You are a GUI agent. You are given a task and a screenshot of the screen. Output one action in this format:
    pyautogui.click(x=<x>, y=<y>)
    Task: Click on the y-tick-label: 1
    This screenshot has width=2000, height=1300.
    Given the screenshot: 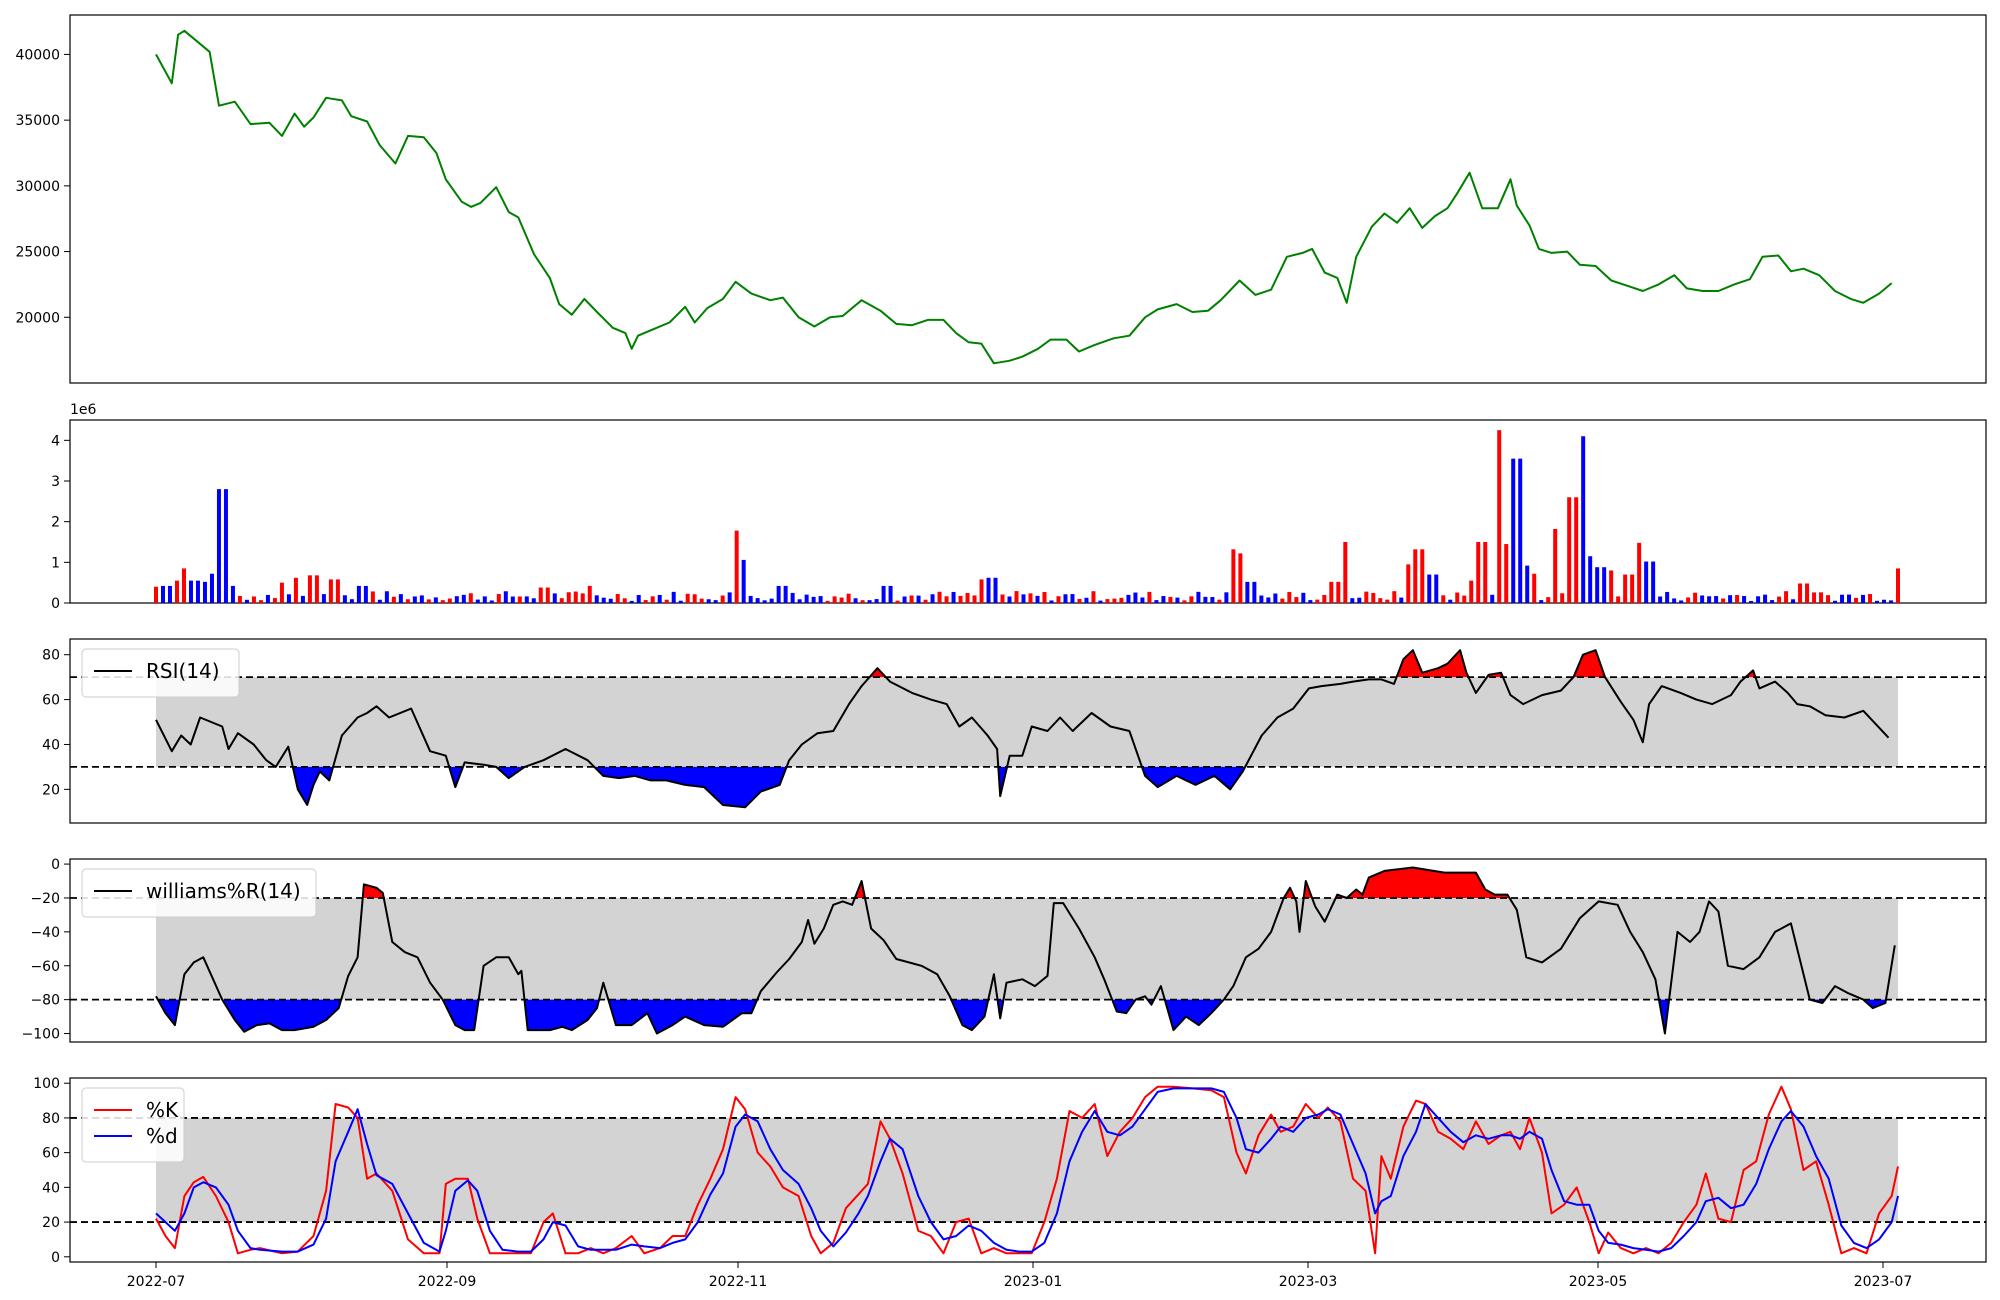 What is the action you would take?
    pyautogui.click(x=55, y=563)
    